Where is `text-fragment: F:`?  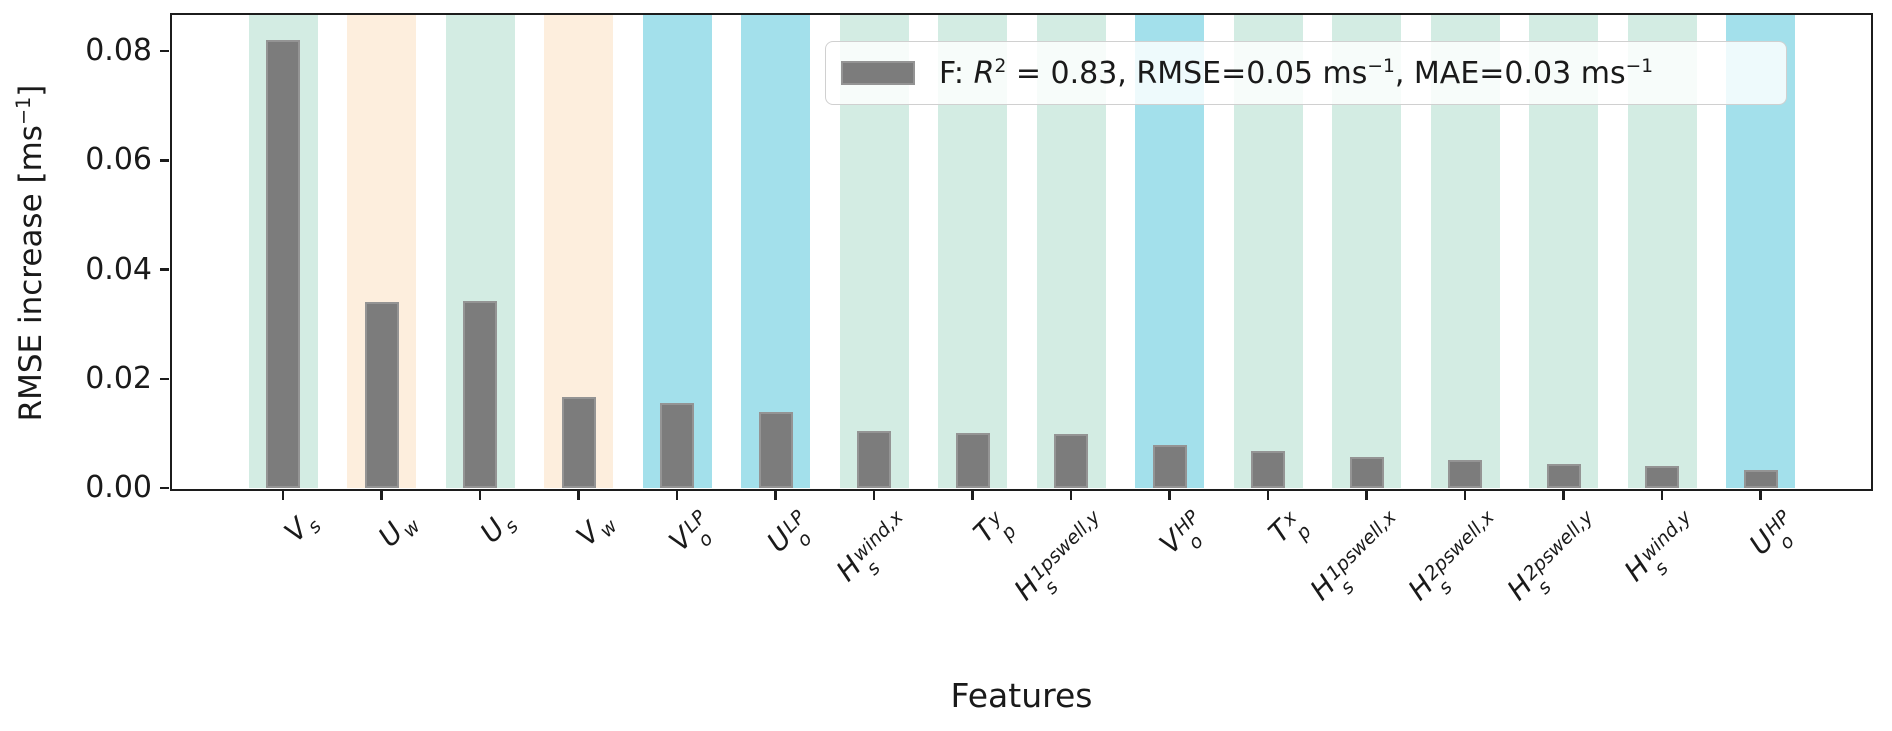
text-fragment: F: is located at coordinates (956, 73).